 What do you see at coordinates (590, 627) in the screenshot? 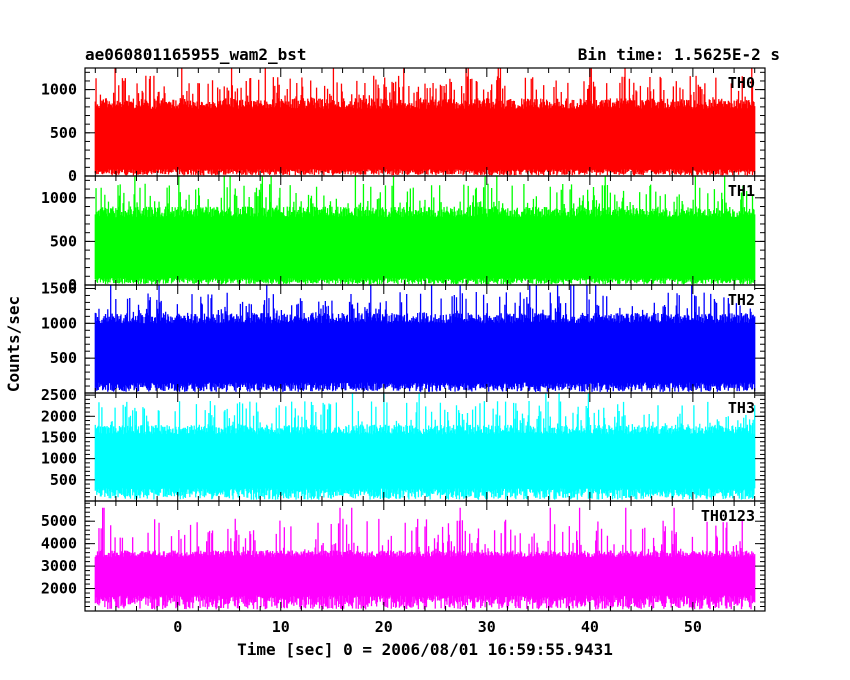
I see `x-tick-label: 40` at bounding box center [590, 627].